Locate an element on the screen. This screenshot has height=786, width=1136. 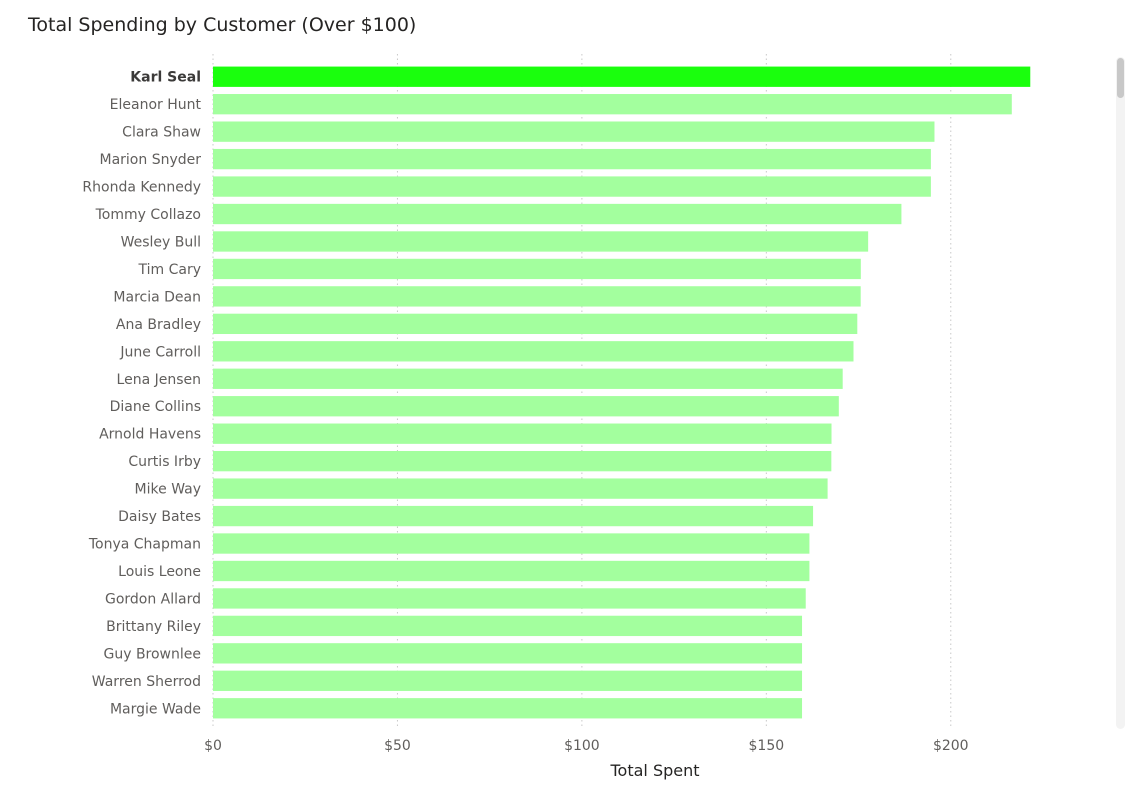
x-tick-layer: $0 $50 $100 $150 $200 is located at coordinates (586, 746).